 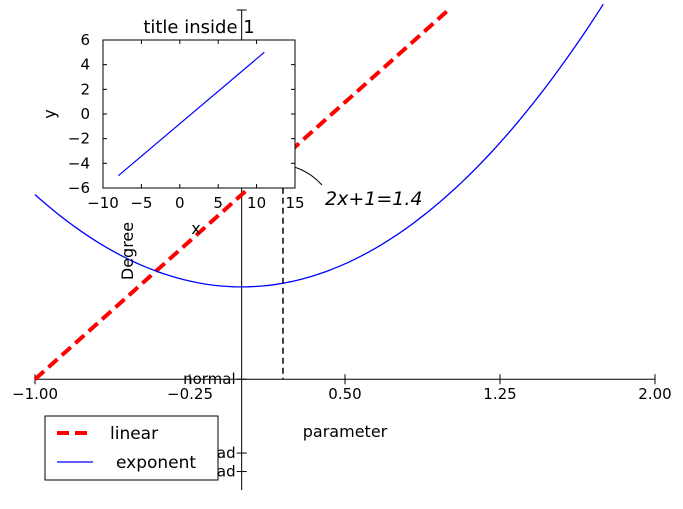 What do you see at coordinates (79, 188) in the screenshot?
I see `inset-y-tick-label: −6` at bounding box center [79, 188].